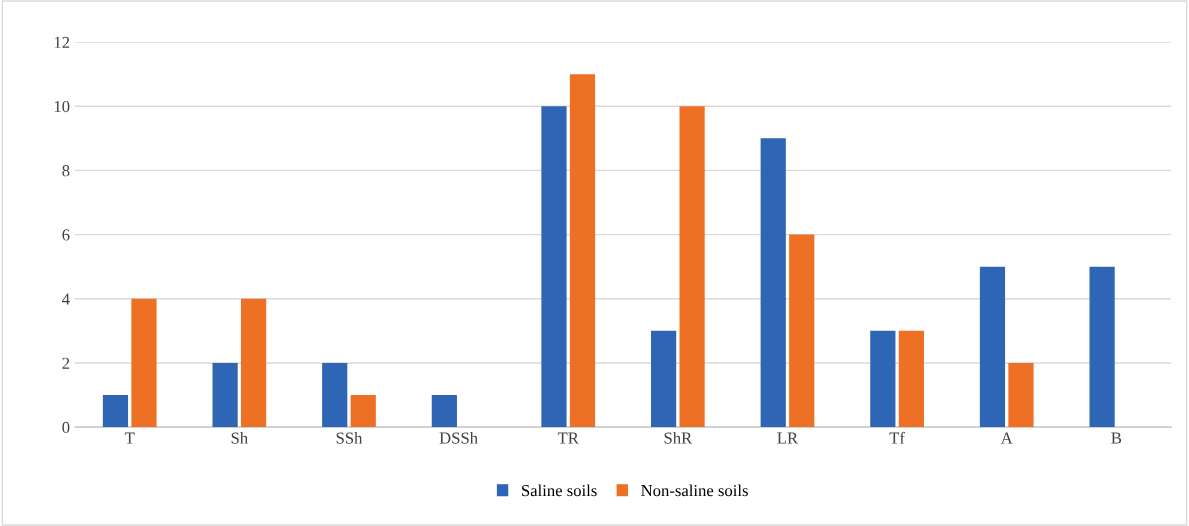 This screenshot has height=526, width=1189. What do you see at coordinates (897, 437) in the screenshot?
I see `x-tick-label: Tf` at bounding box center [897, 437].